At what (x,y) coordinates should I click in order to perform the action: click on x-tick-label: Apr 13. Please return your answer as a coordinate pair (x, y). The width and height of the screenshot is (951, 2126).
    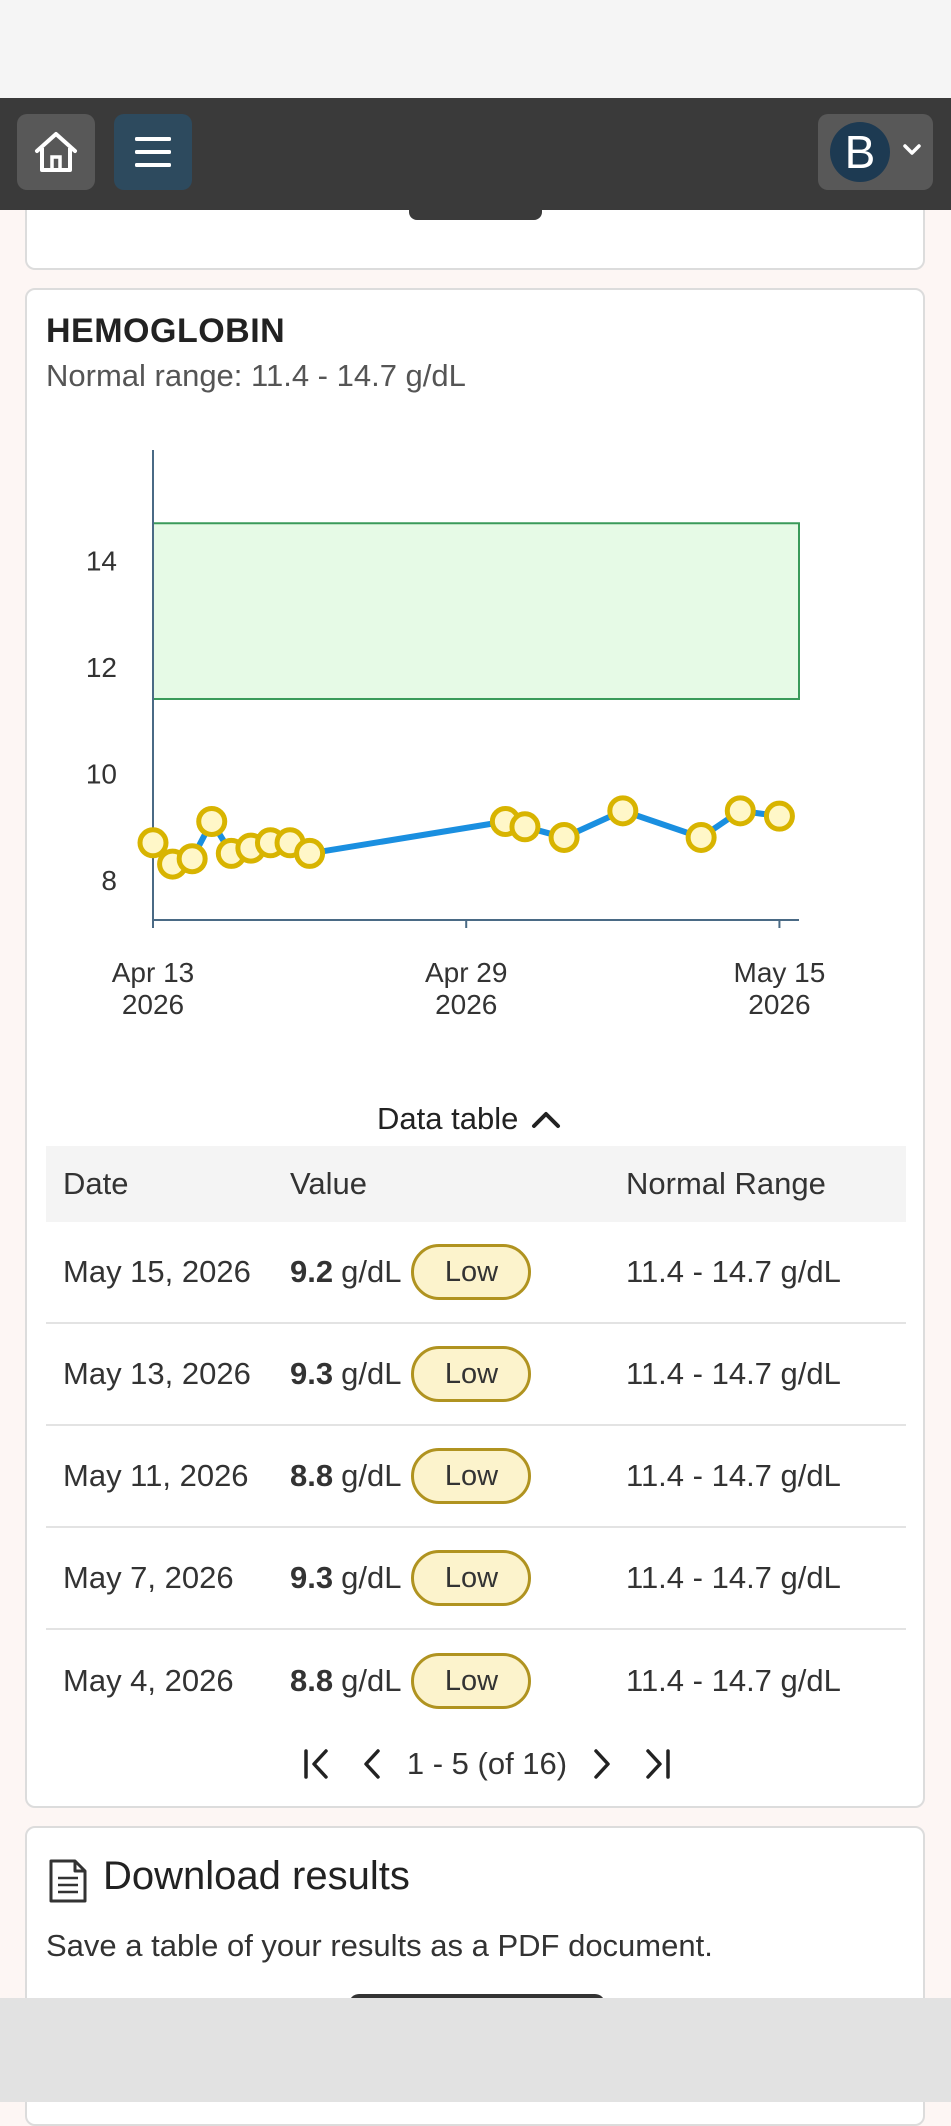
    Looking at the image, I should click on (153, 972).